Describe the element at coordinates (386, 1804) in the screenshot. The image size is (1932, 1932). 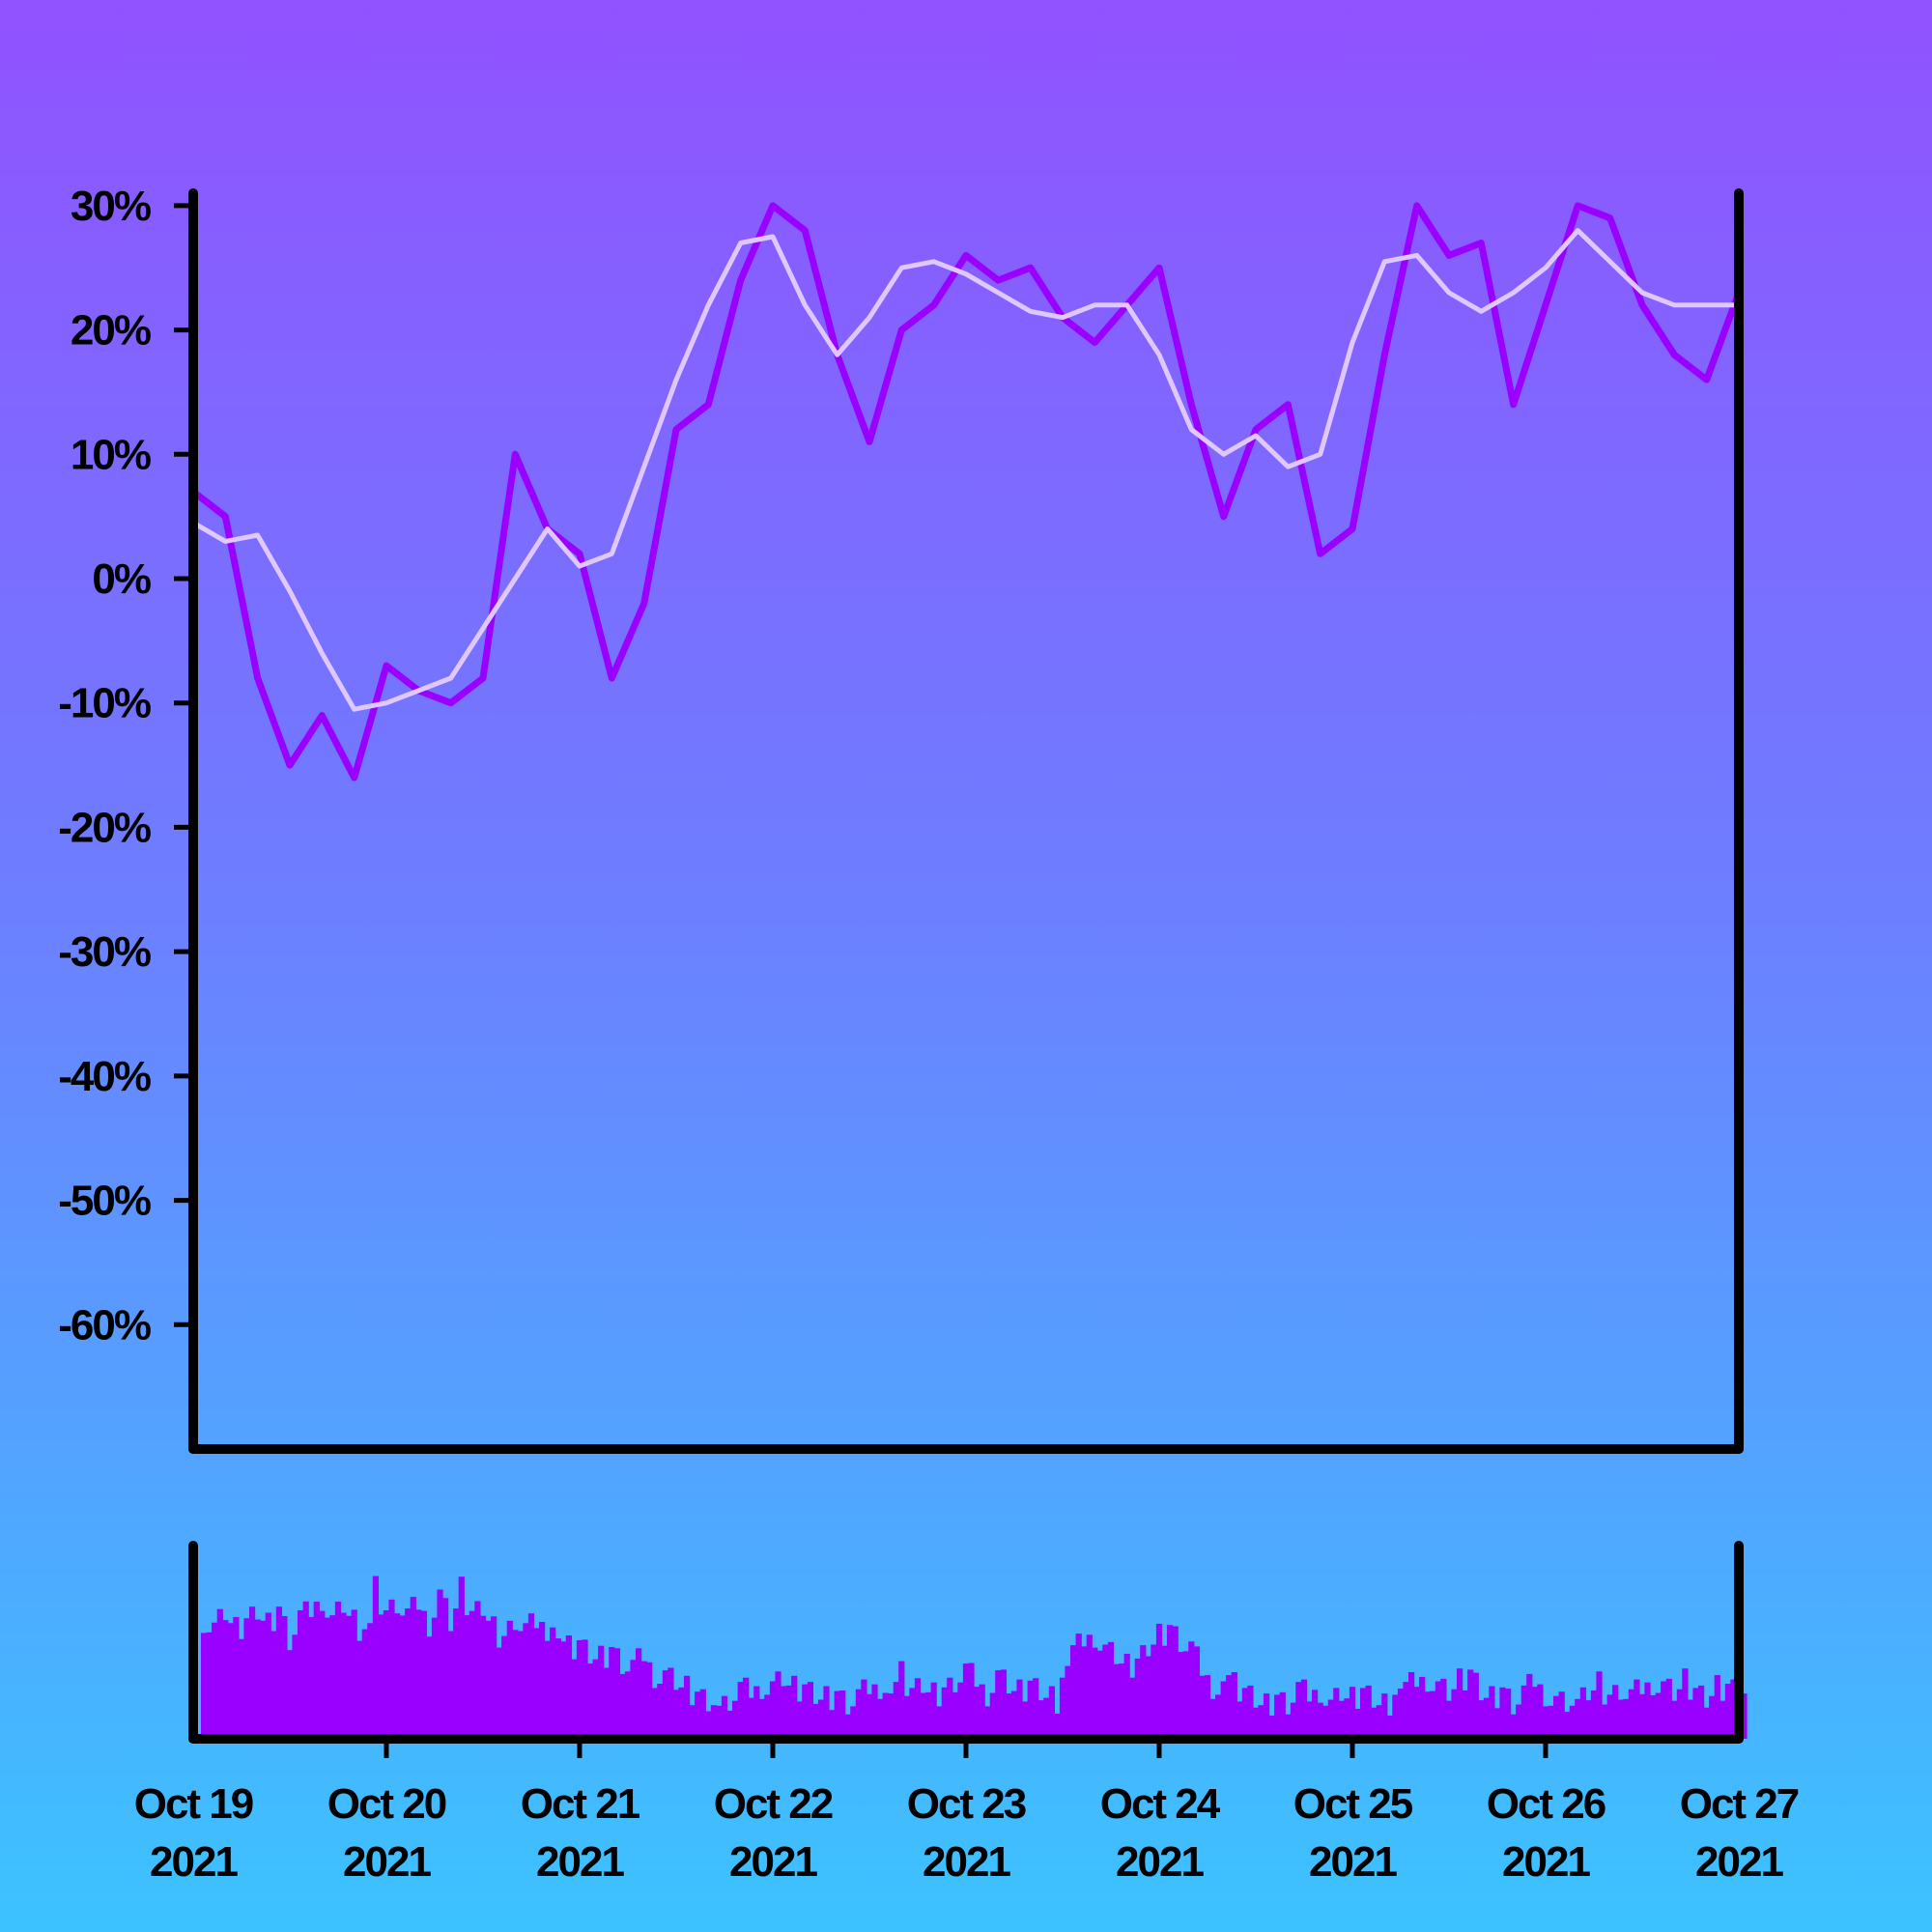
I see `x-tick-label-date: Oct 20` at that location.